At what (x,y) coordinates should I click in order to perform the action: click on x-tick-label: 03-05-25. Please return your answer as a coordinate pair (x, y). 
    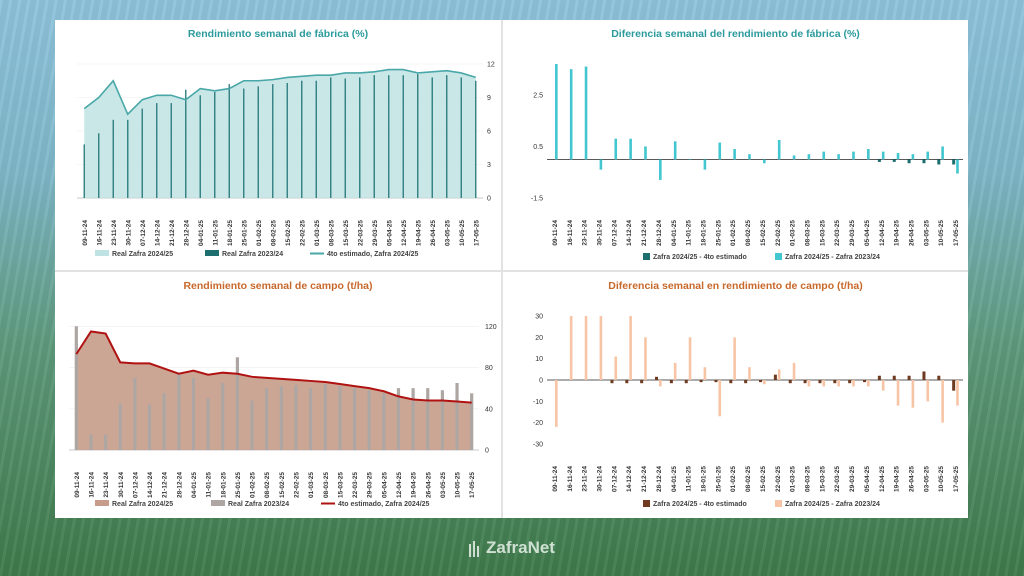
    Looking at the image, I should click on (926, 233).